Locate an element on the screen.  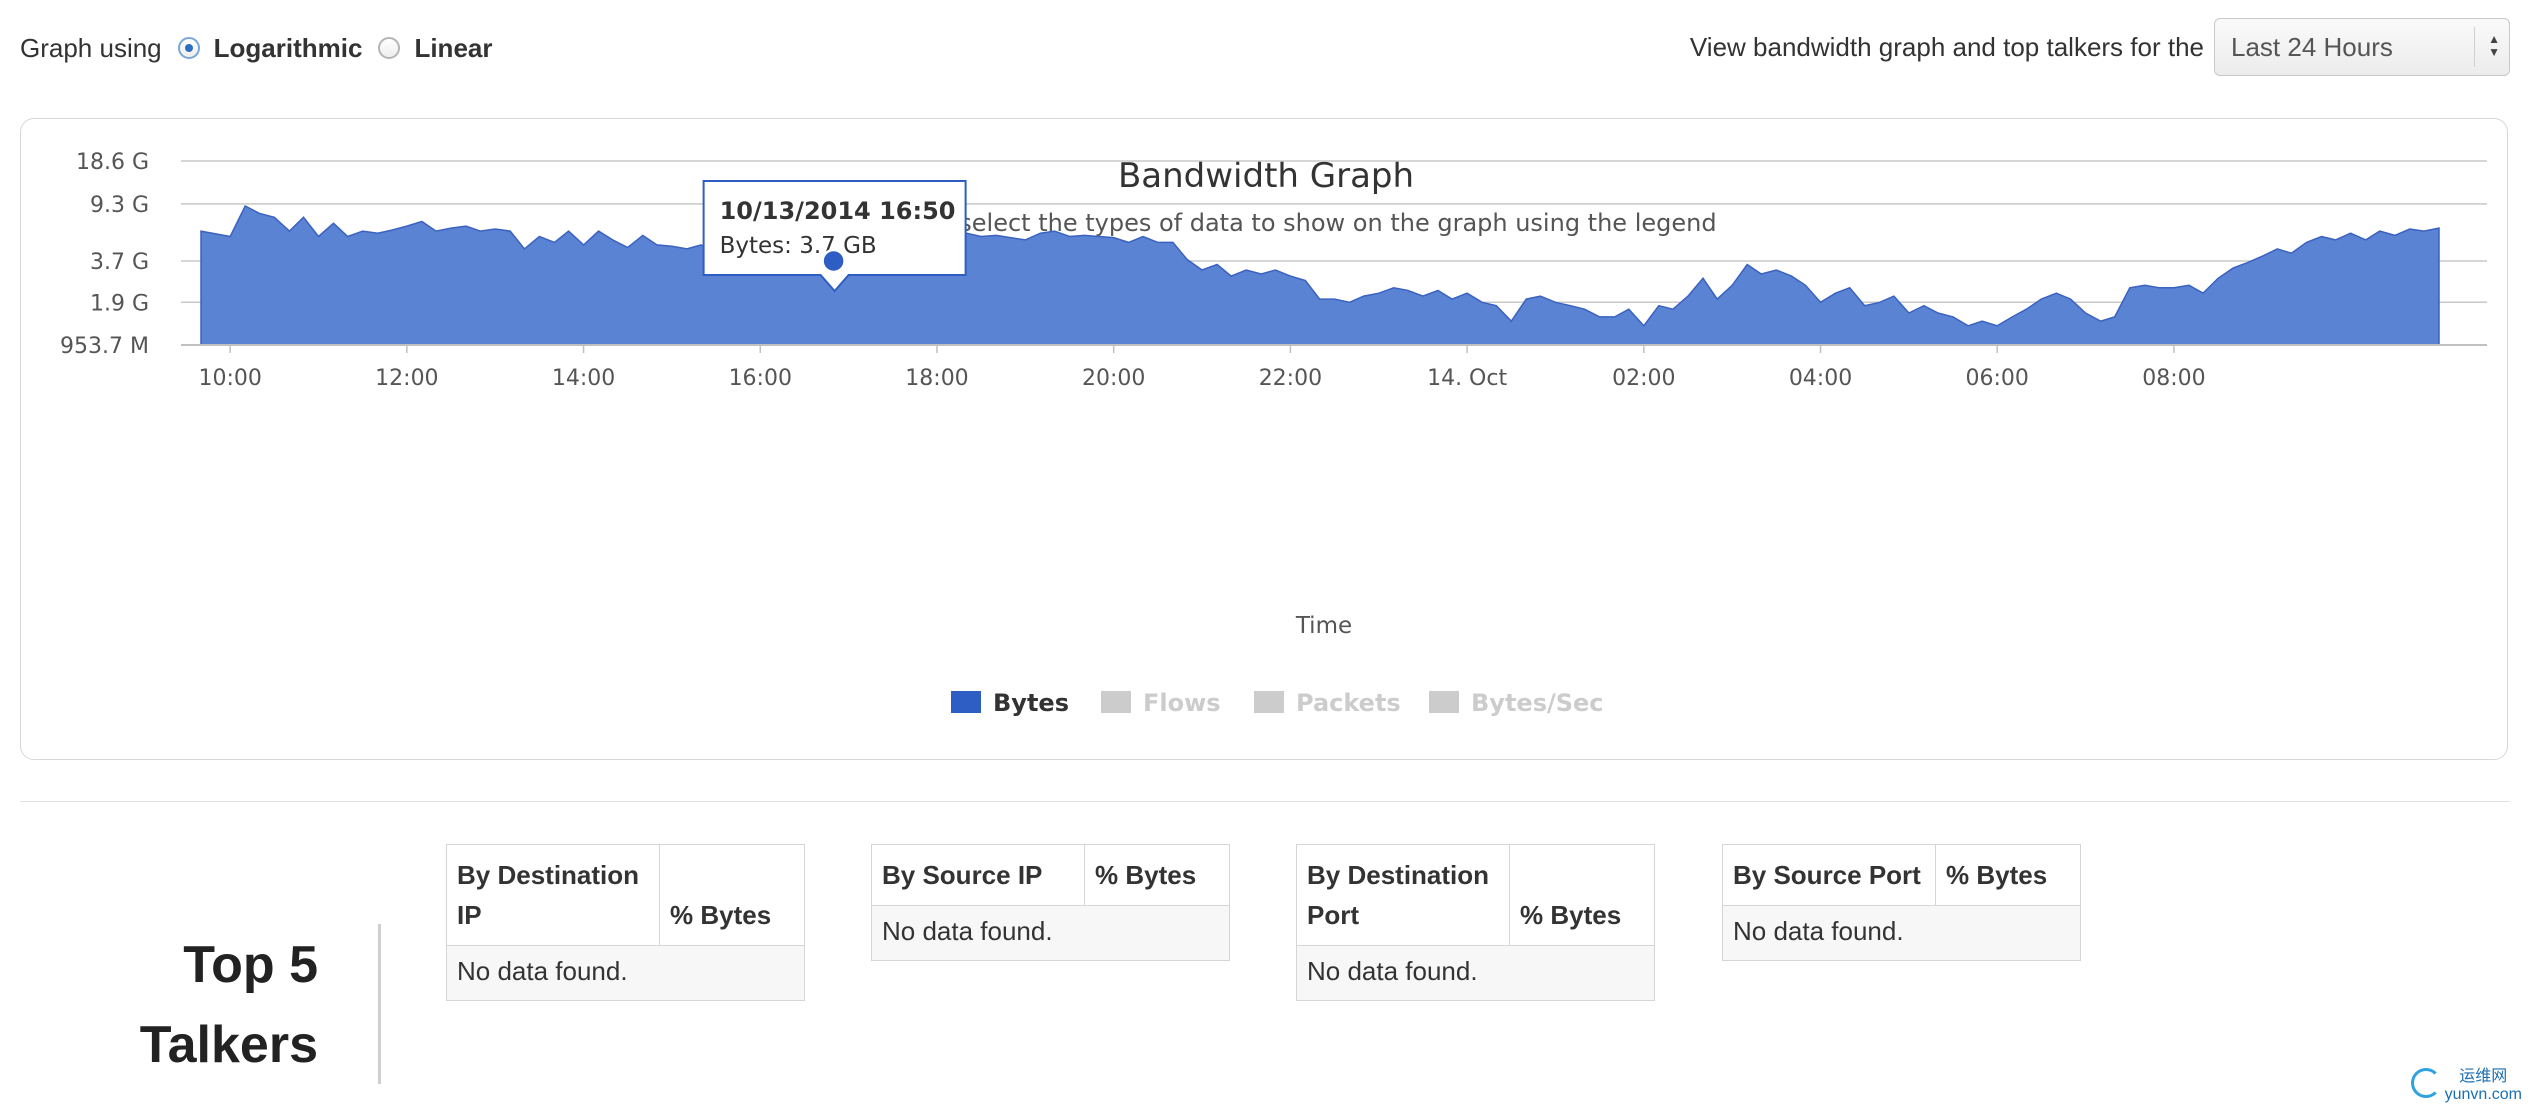
column-header: By Source IP is located at coordinates (978, 875).